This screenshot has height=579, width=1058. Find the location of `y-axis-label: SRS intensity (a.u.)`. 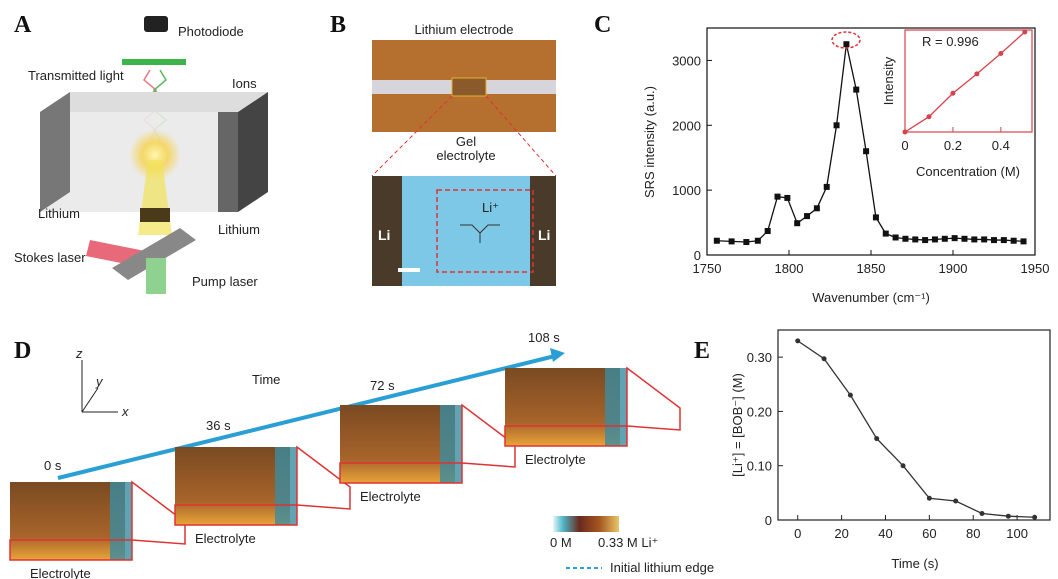

y-axis-label: SRS intensity (a.u.) is located at coordinates (649, 142).